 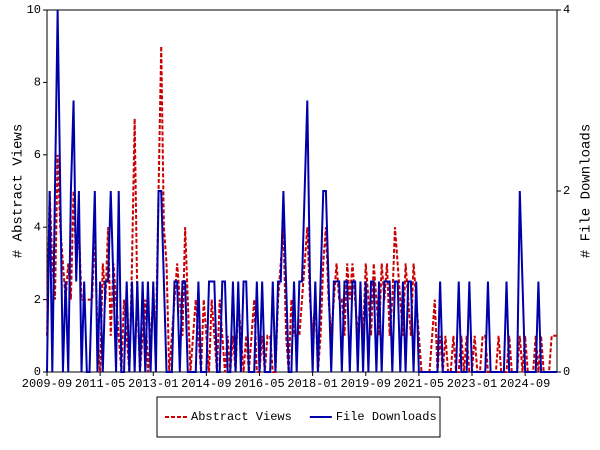 What do you see at coordinates (587, 191) in the screenshot?
I see `y2-axis-title: # File Downloads` at bounding box center [587, 191].